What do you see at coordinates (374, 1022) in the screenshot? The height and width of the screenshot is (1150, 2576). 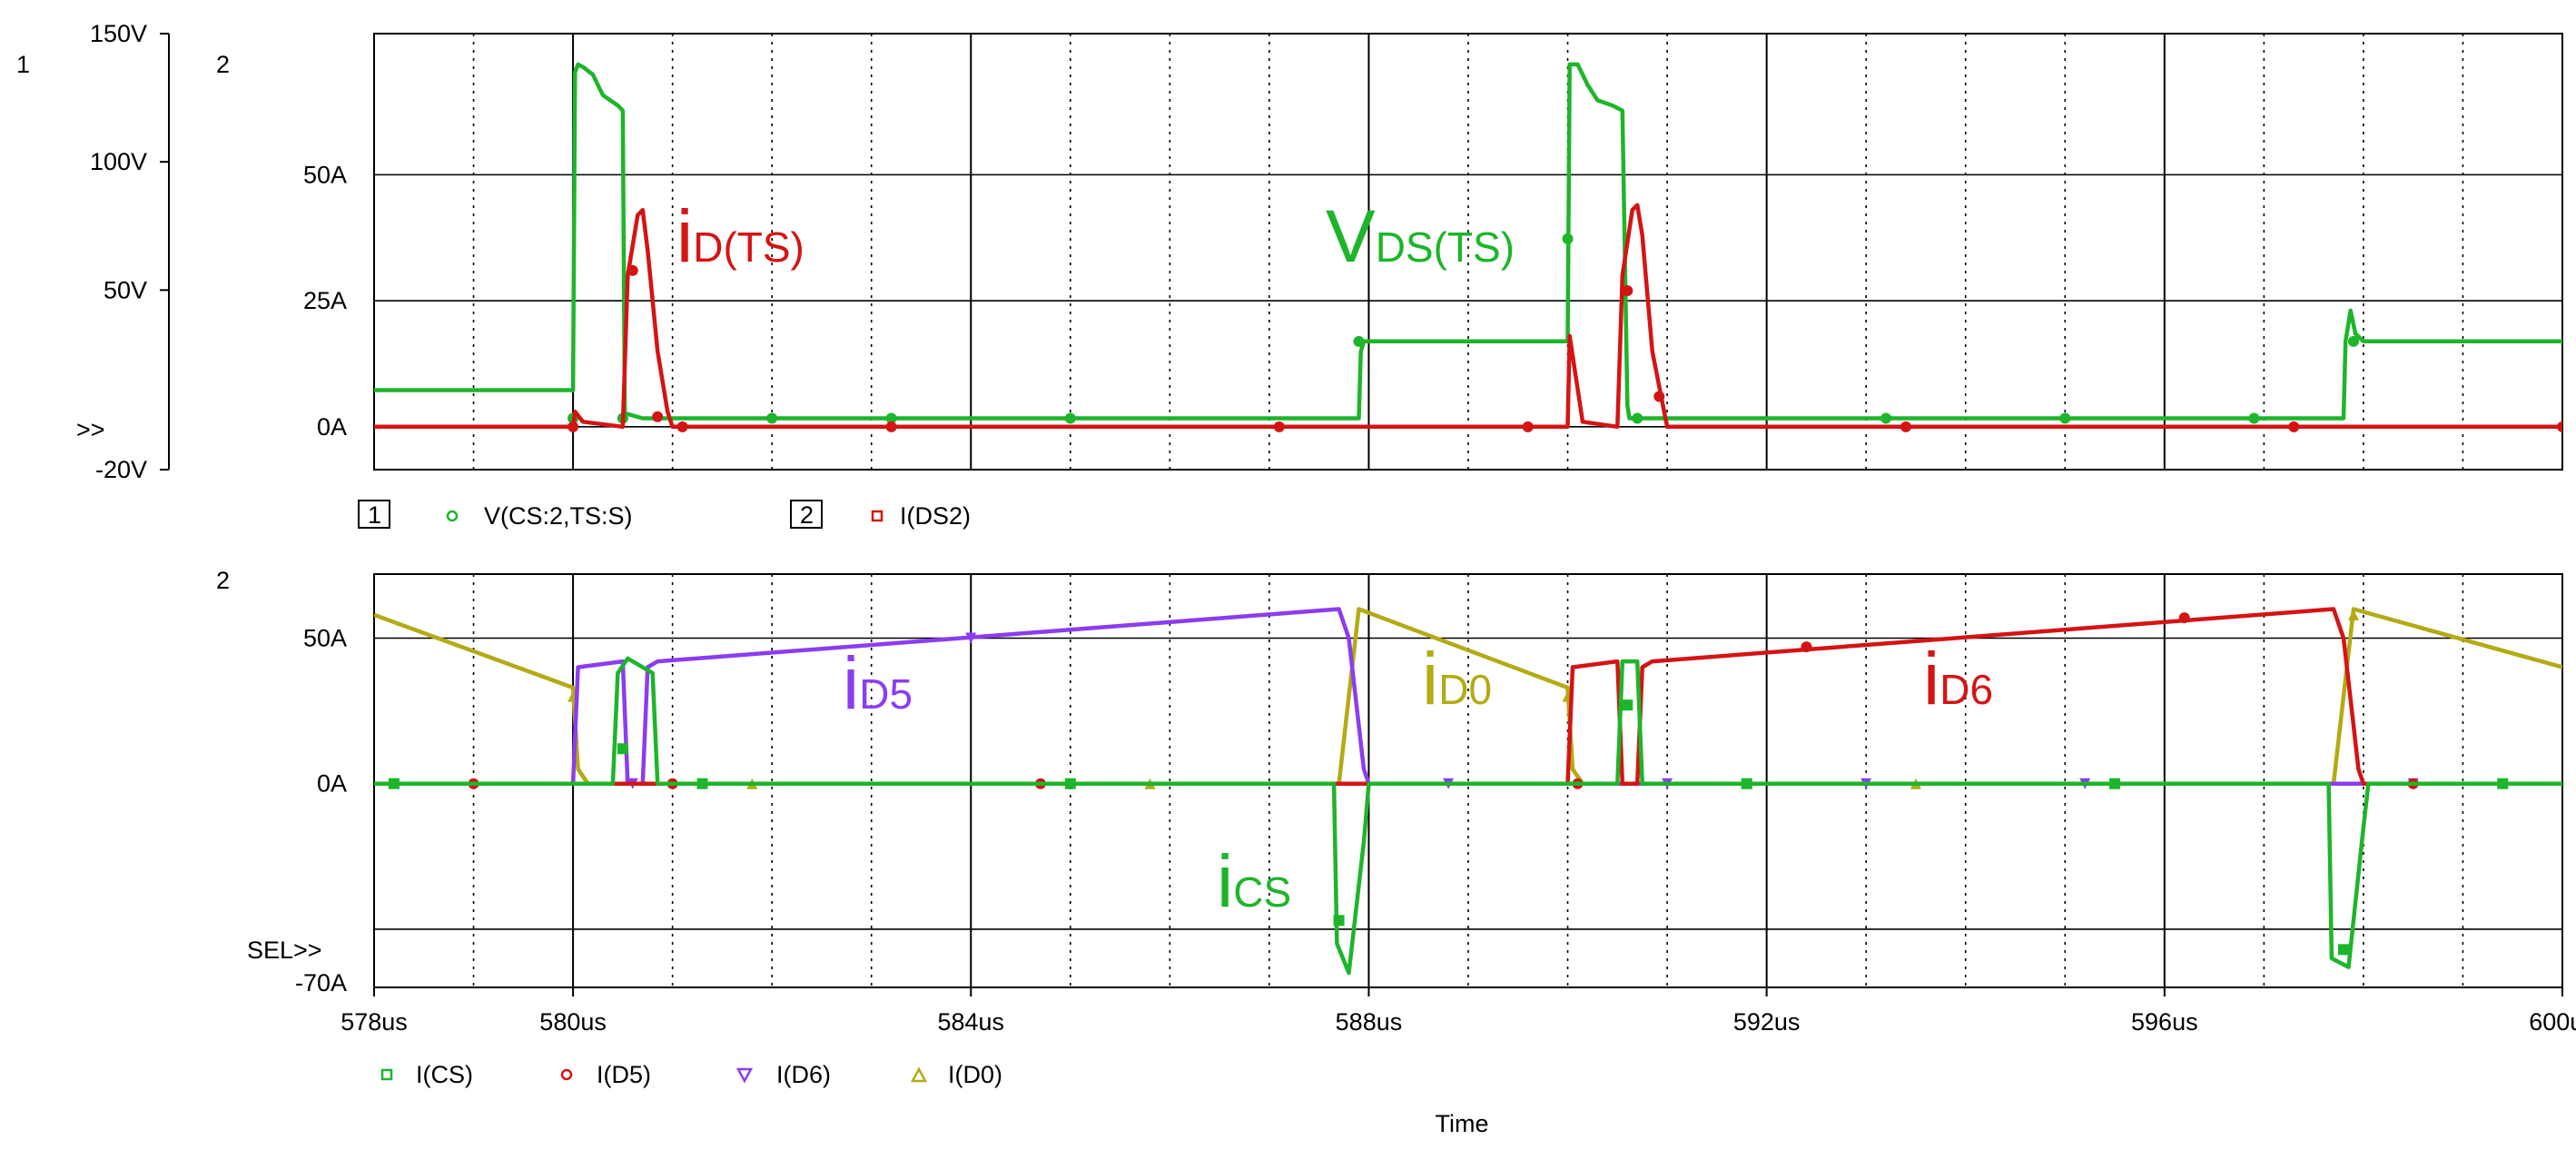 I see `x-tick-label: 578us` at bounding box center [374, 1022].